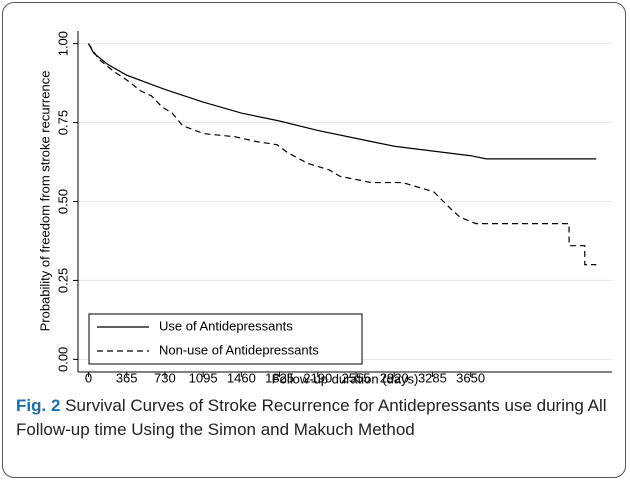  I want to click on x-tick-label: 2555, so click(356, 377).